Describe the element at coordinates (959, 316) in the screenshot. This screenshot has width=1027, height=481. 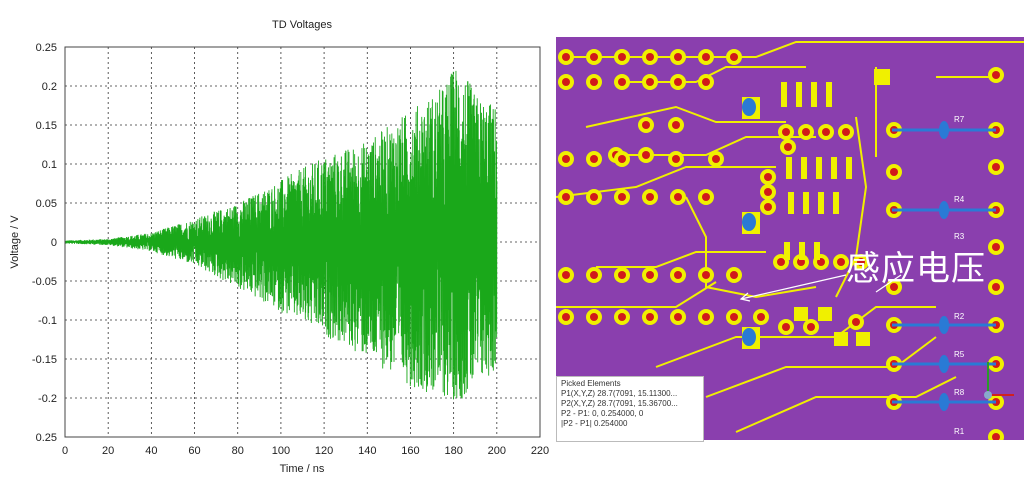
I see `ref-designator: R2` at that location.